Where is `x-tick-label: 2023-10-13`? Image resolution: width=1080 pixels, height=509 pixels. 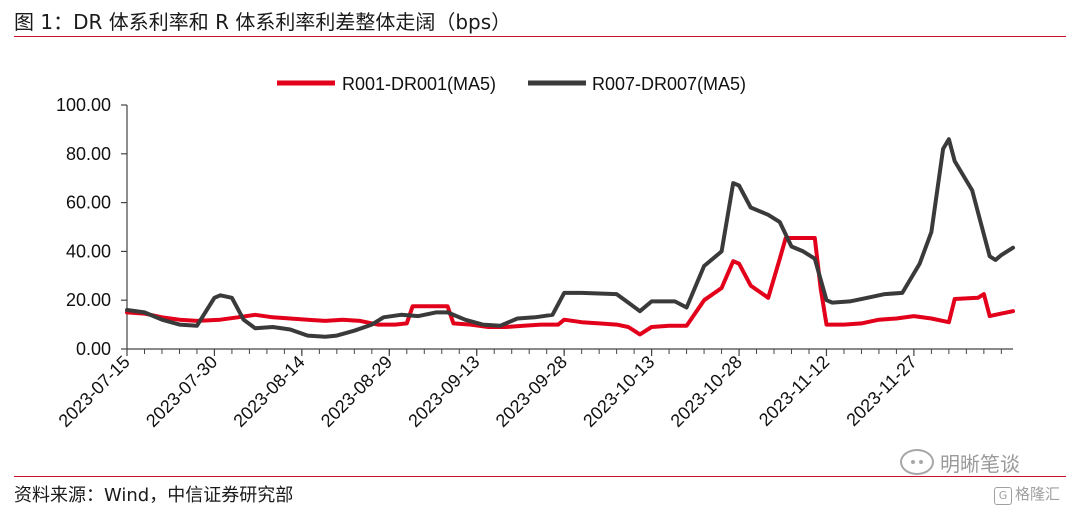 x-tick-label: 2023-10-13 is located at coordinates (618, 391).